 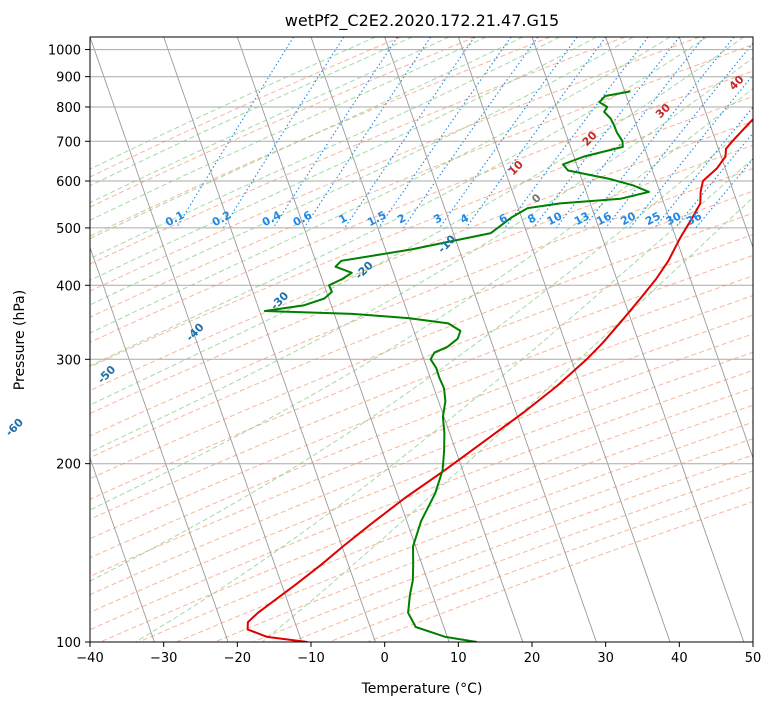 I want to click on y-tick-label: 800, so click(x=68, y=108).